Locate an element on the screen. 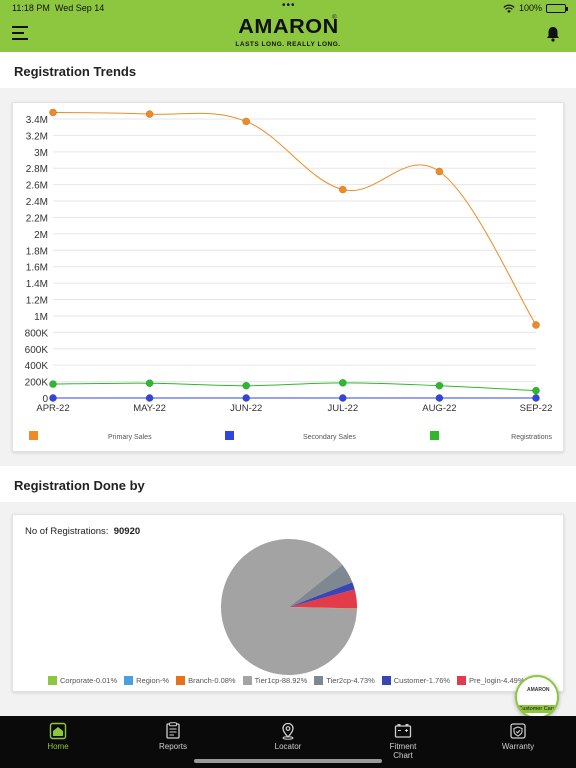  pie-legend-item: Corporate-0.01% is located at coordinates (82, 680).